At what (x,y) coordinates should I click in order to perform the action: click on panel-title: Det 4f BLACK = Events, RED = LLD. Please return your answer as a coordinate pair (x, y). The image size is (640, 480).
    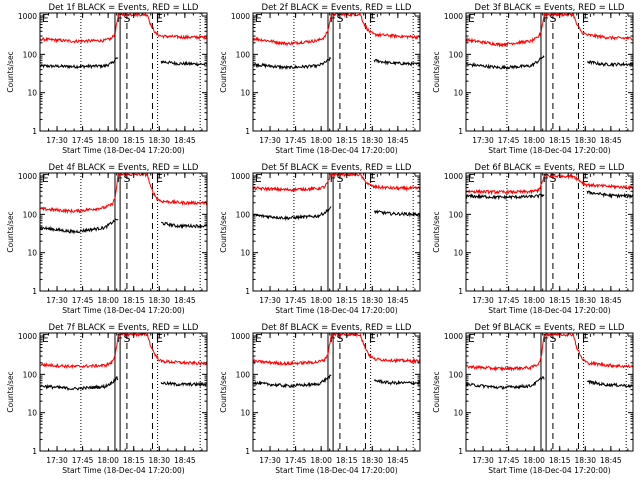
    Looking at the image, I should click on (124, 168).